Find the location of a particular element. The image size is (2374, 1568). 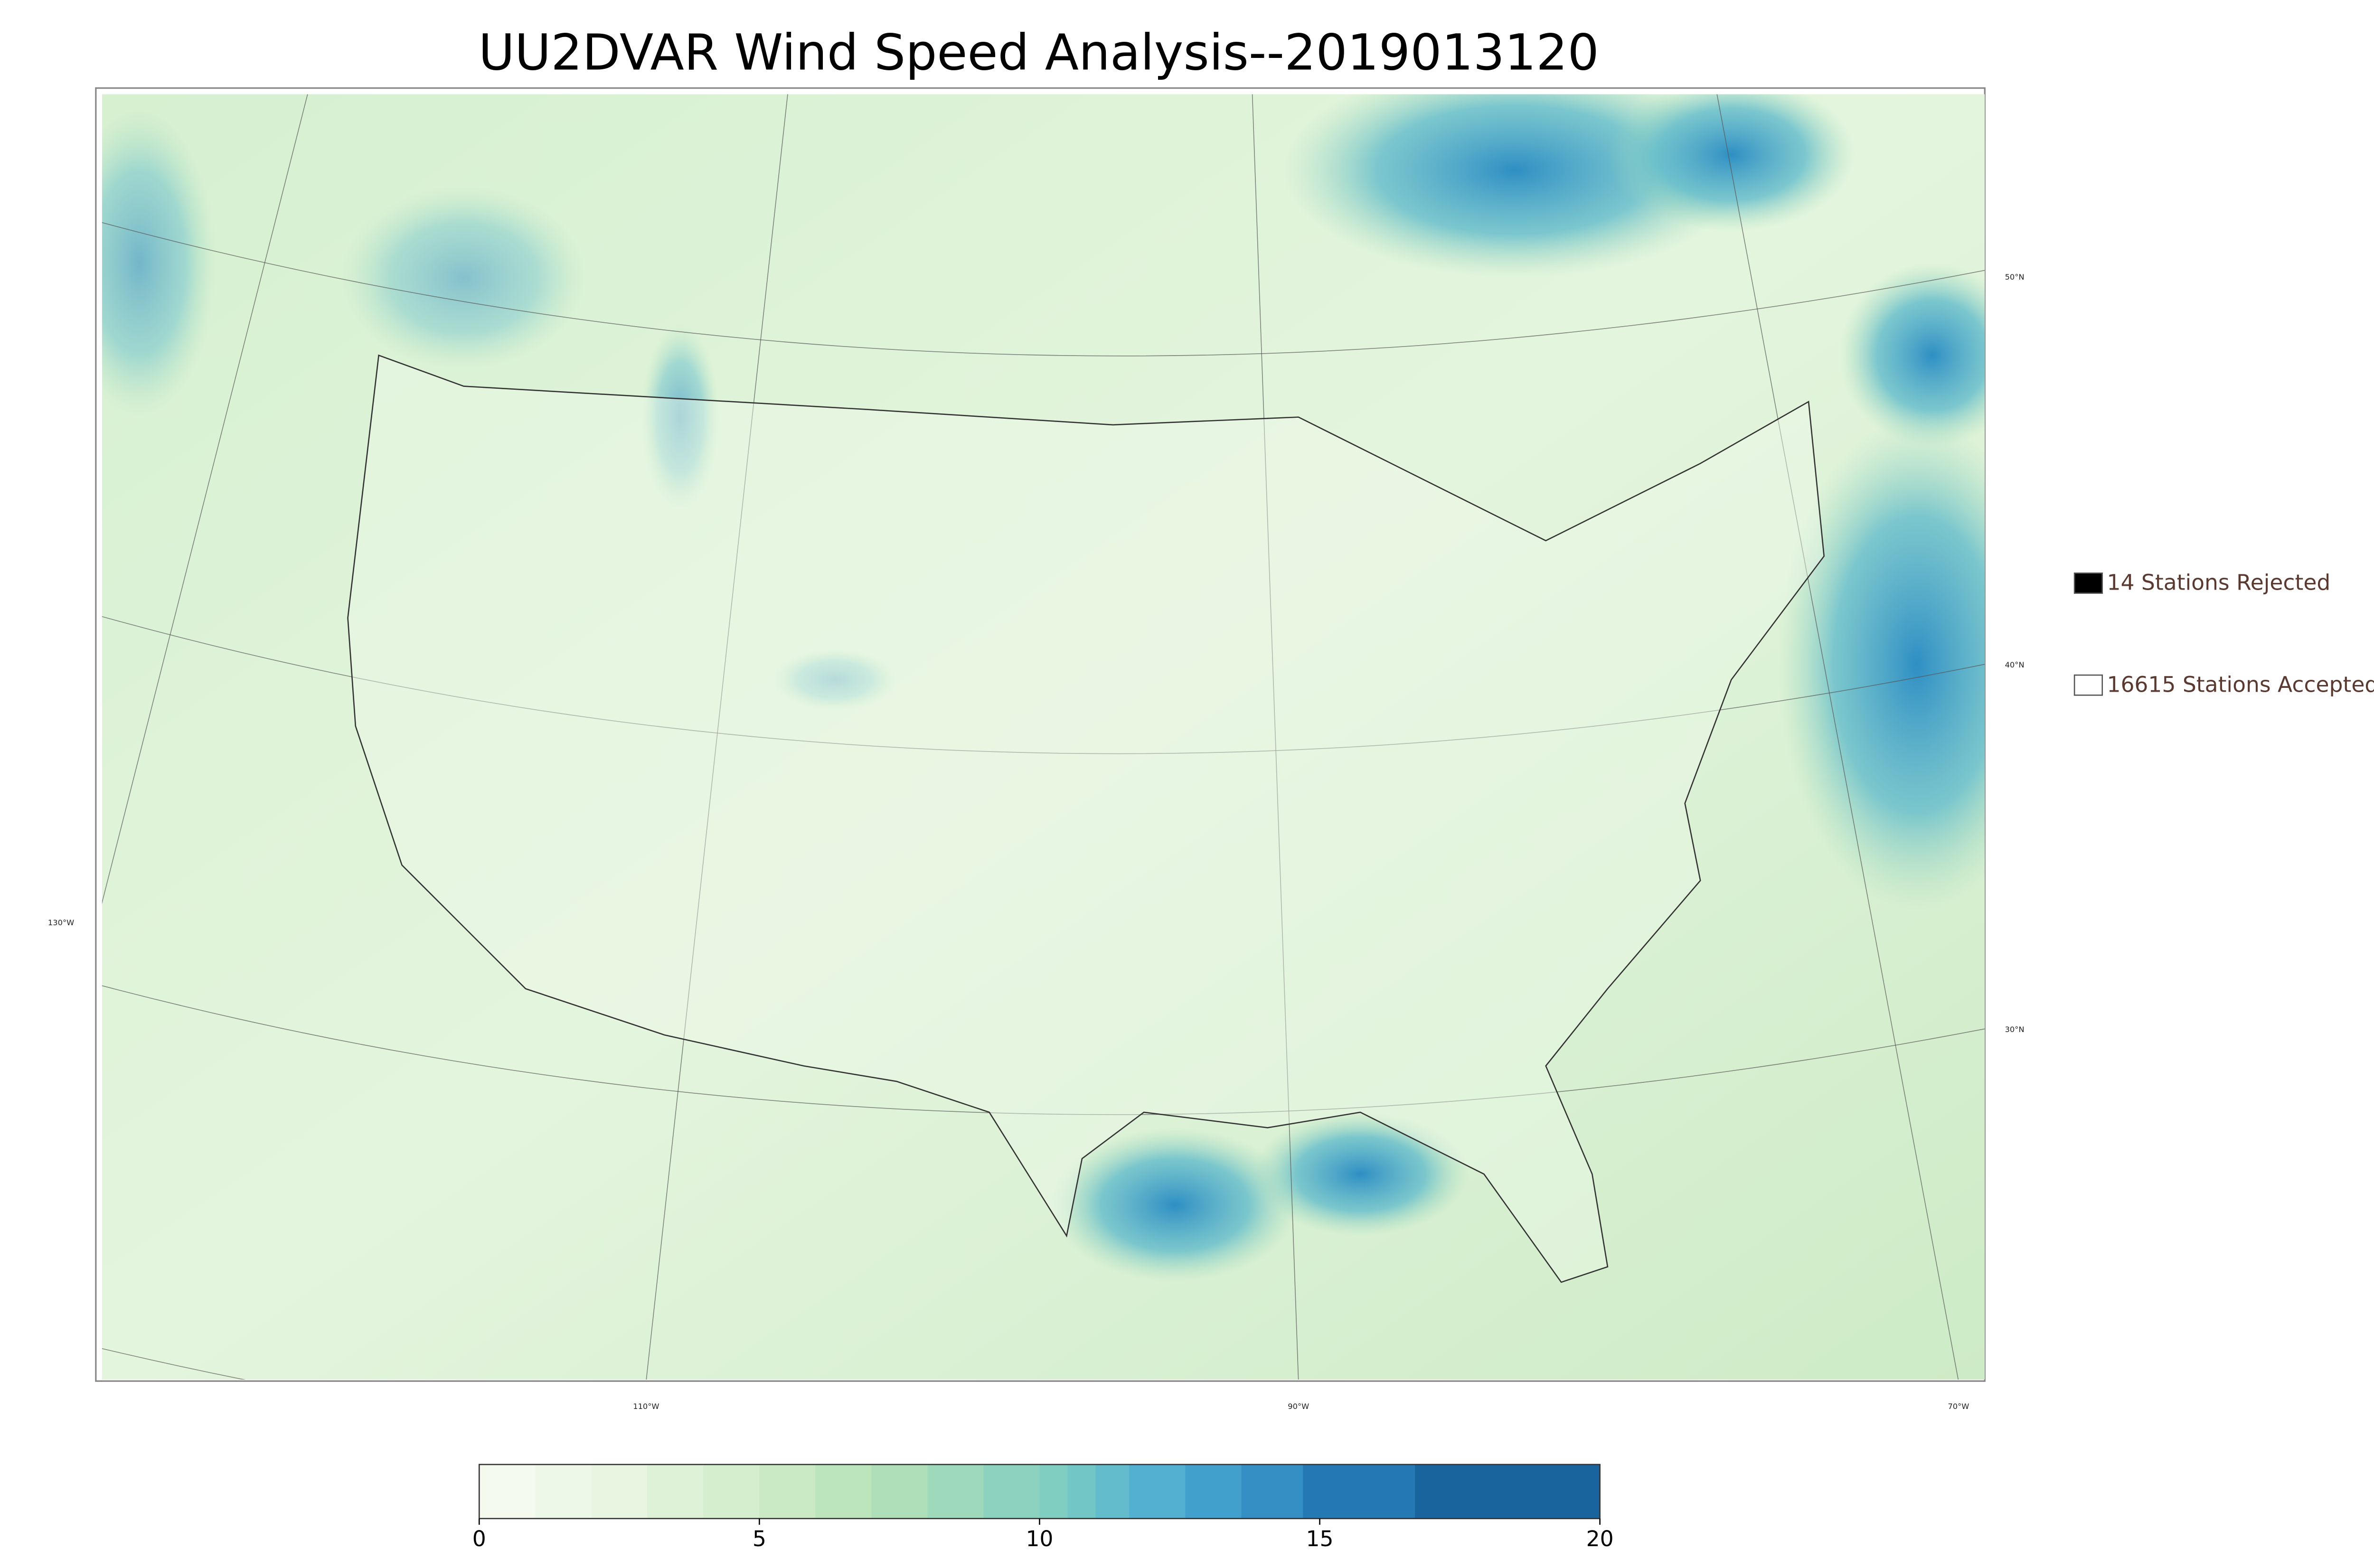

colorbar: 0 5 10 15 20 is located at coordinates (1043, 1508).